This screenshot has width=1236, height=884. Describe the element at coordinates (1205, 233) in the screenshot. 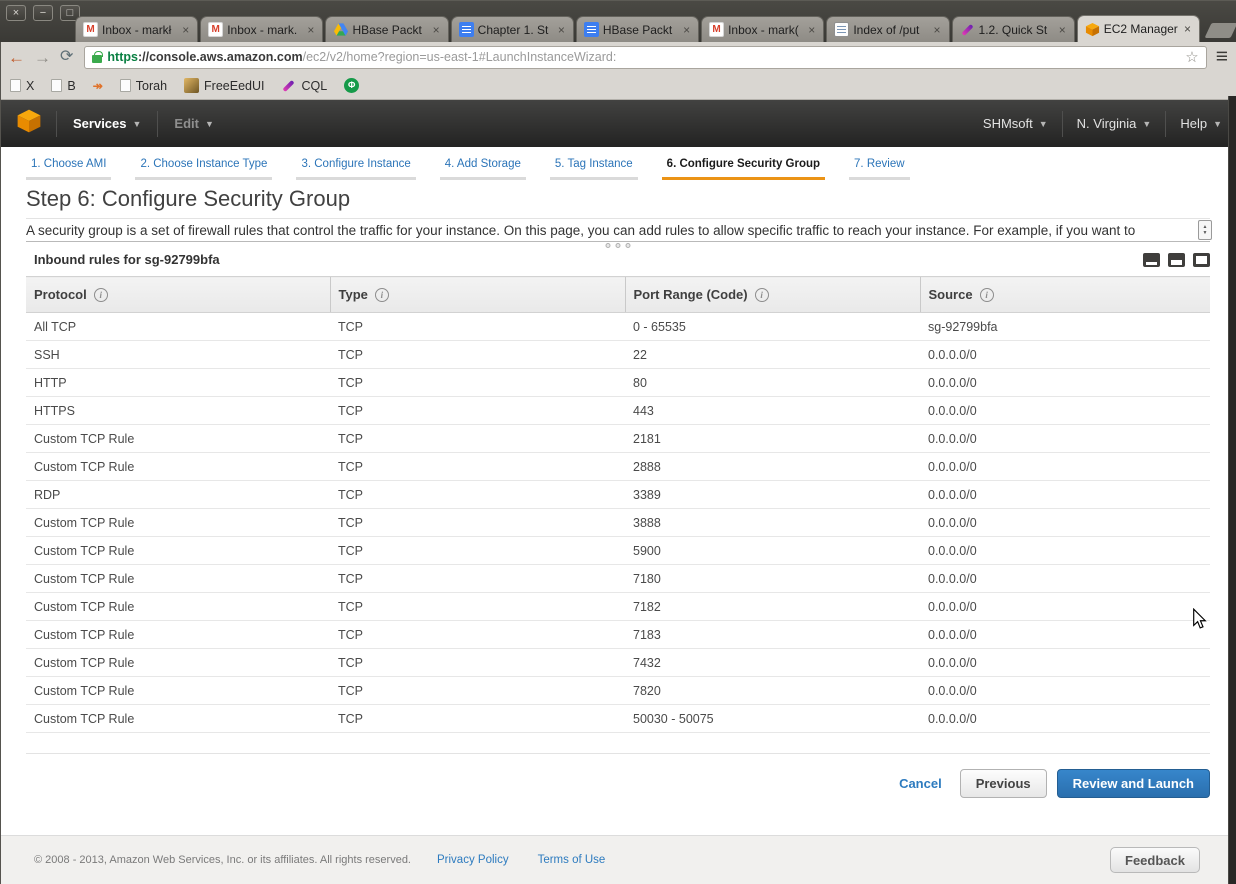

I see `spinner-down-icon: ▼` at that location.